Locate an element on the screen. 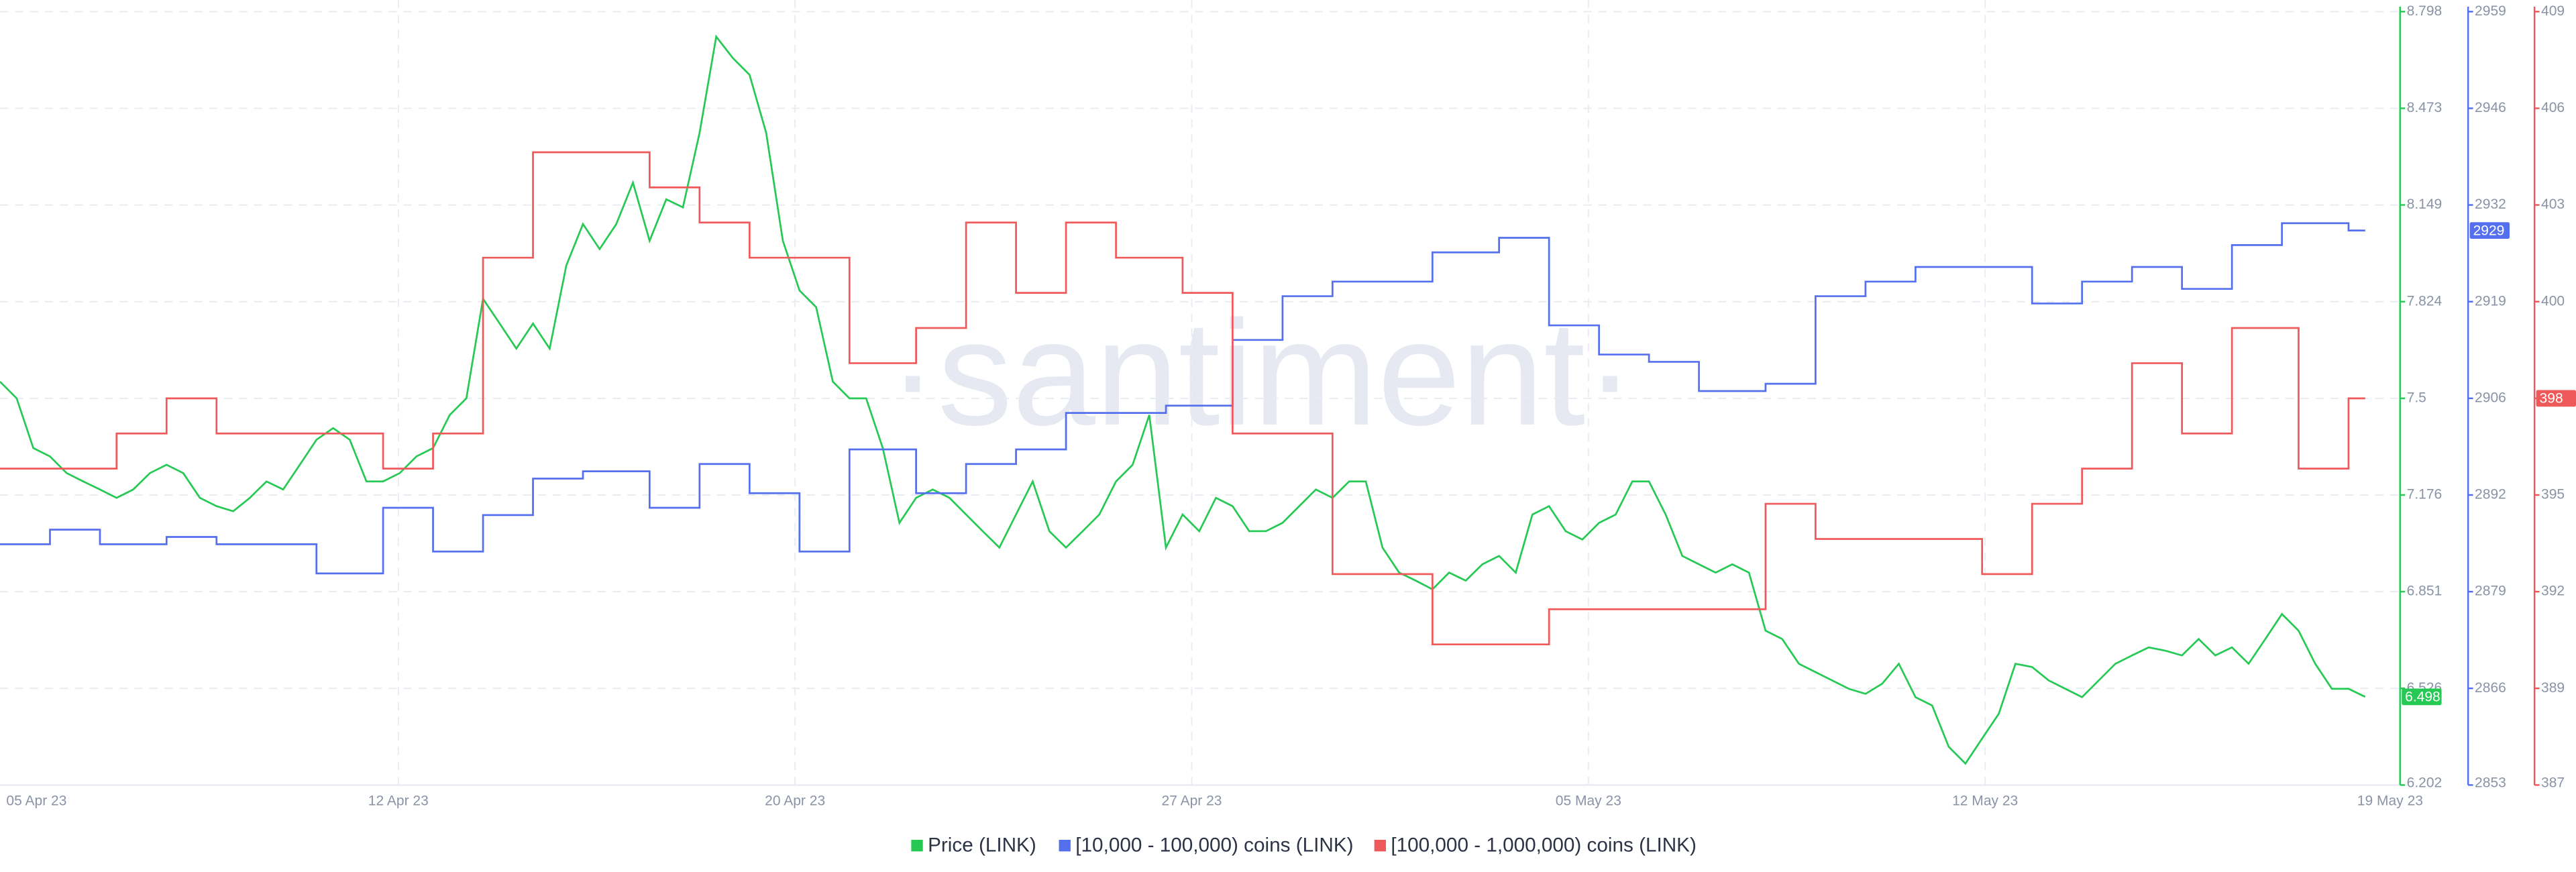 Image resolution: width=2576 pixels, height=872 pixels. value-badge-label: 6.498 is located at coordinates (2422, 698).